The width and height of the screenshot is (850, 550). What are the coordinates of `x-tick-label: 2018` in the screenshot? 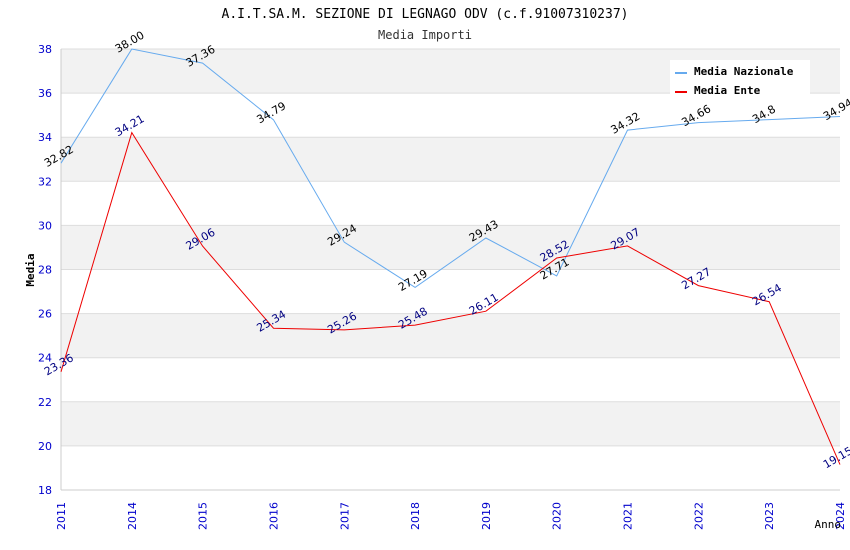 It's located at (415, 516).